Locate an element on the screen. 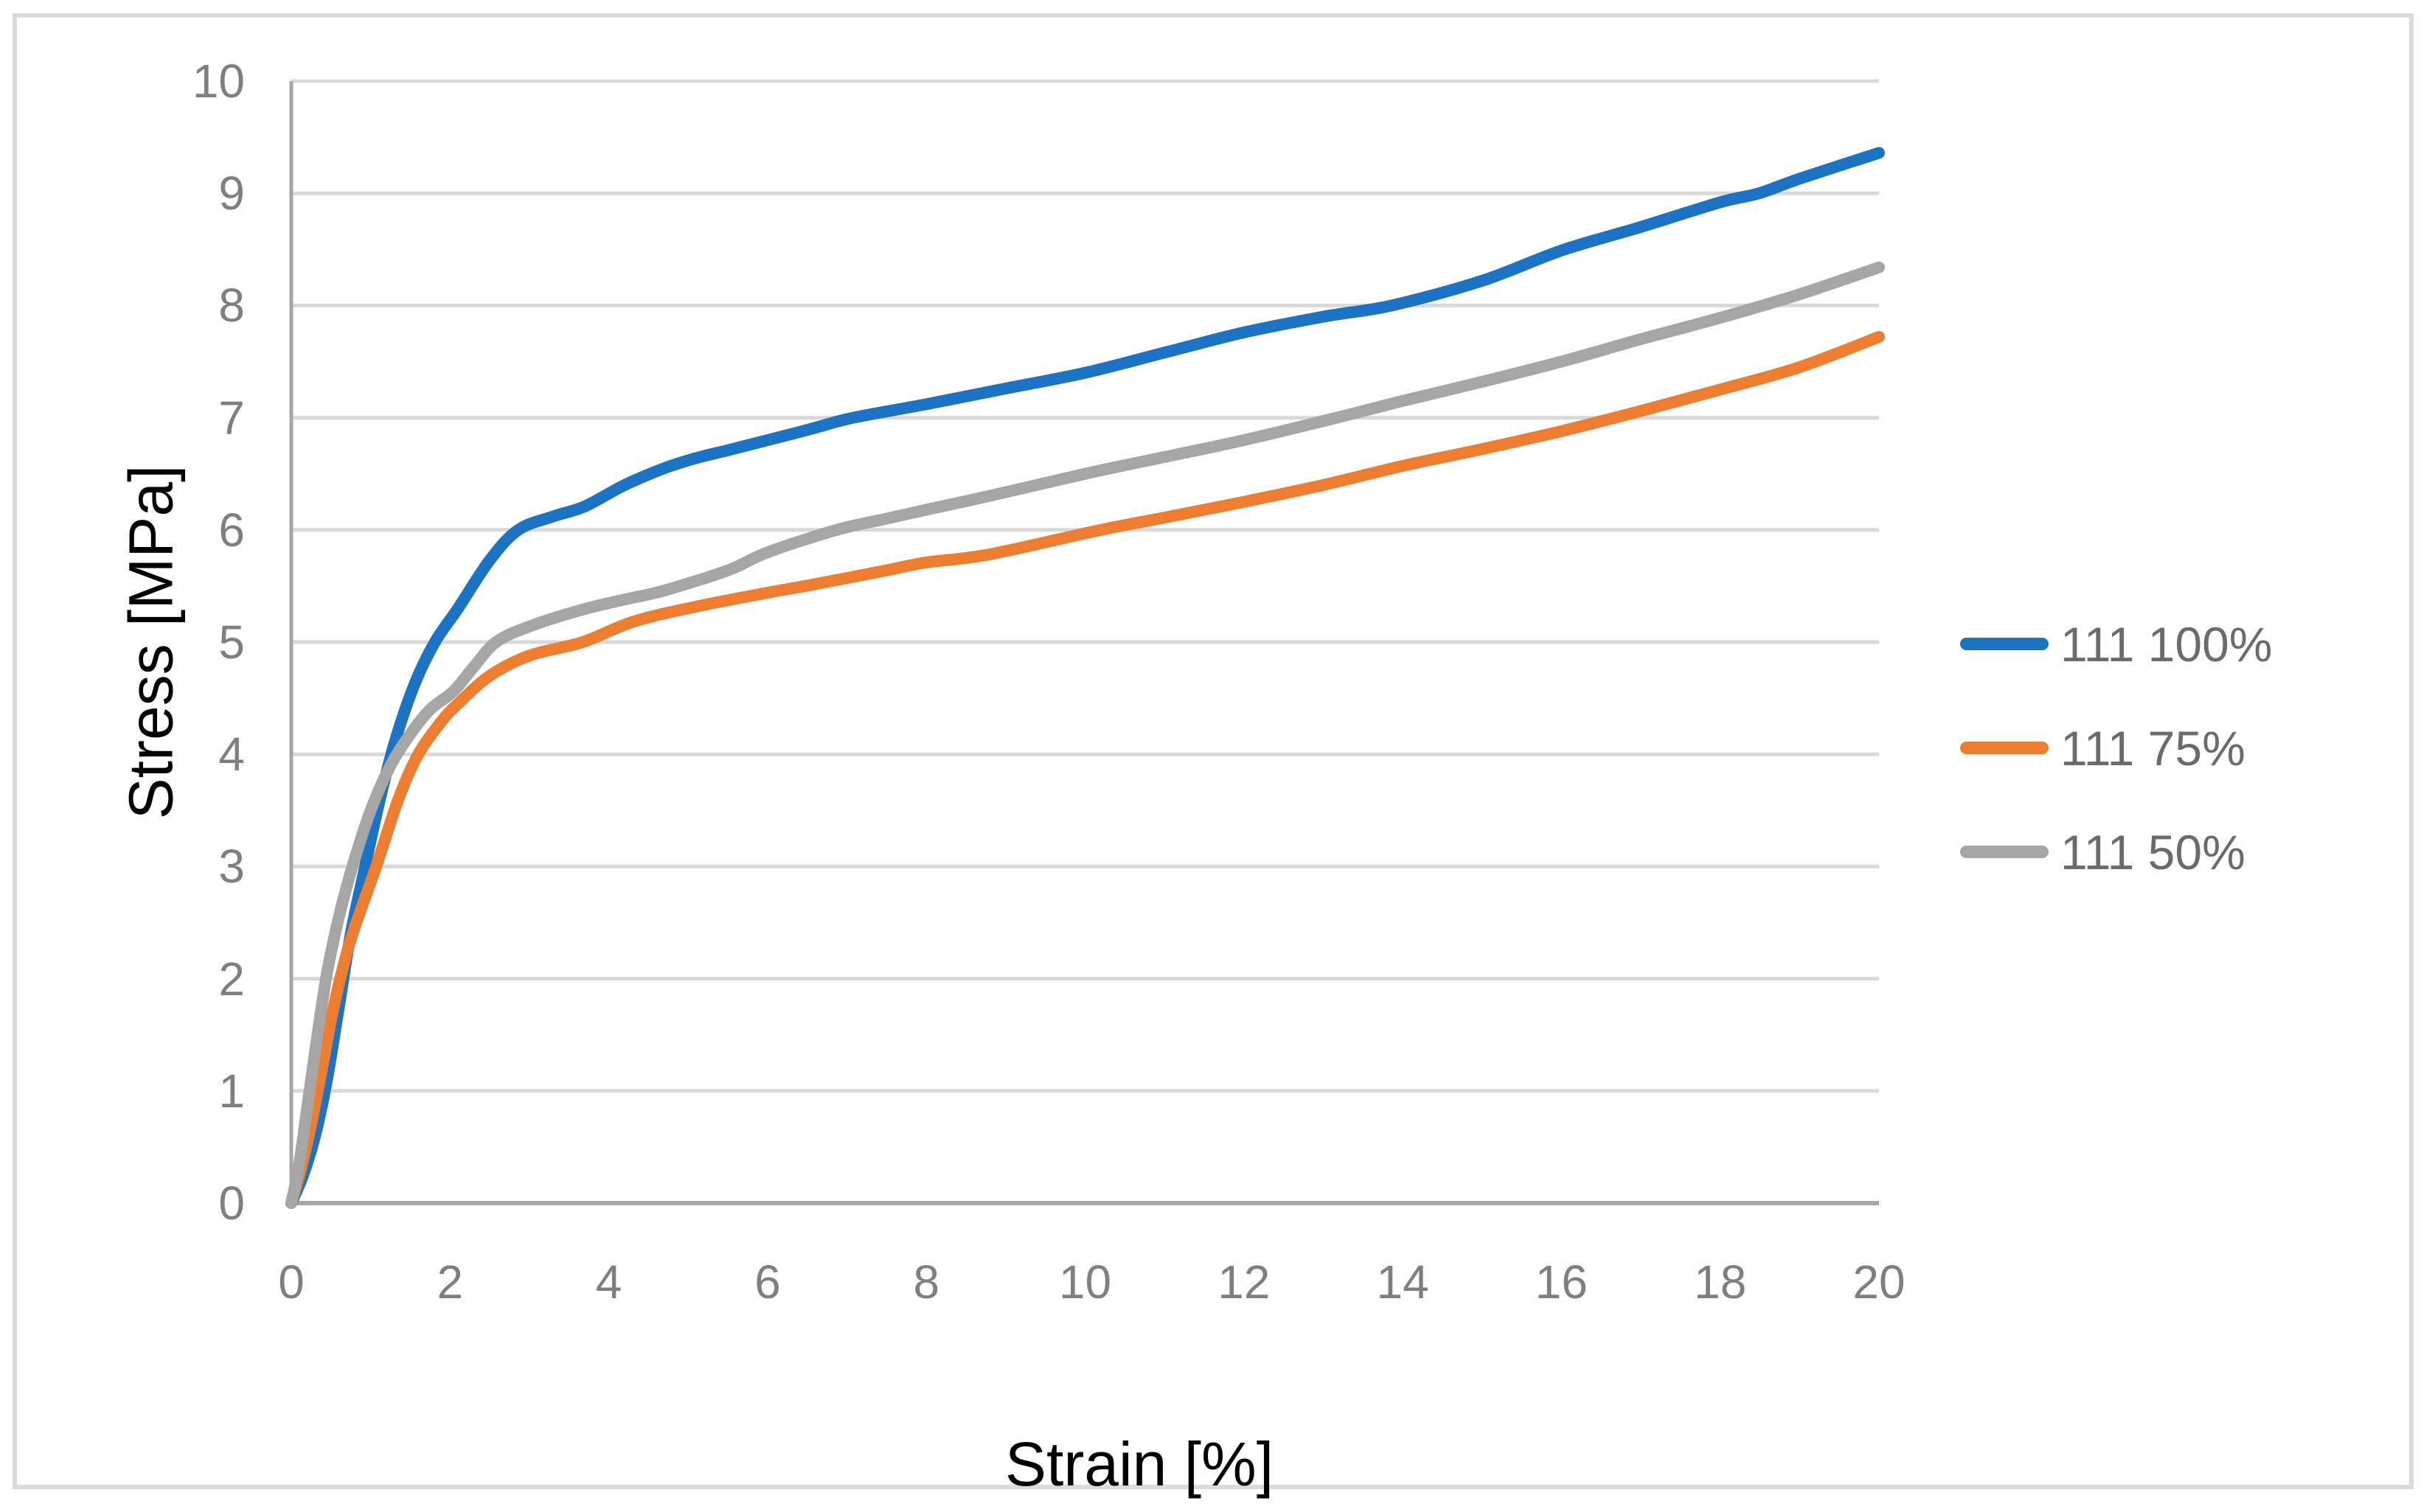 This screenshot has width=2435, height=1512. x-axis-title: Strain [%] is located at coordinates (1139, 1464).